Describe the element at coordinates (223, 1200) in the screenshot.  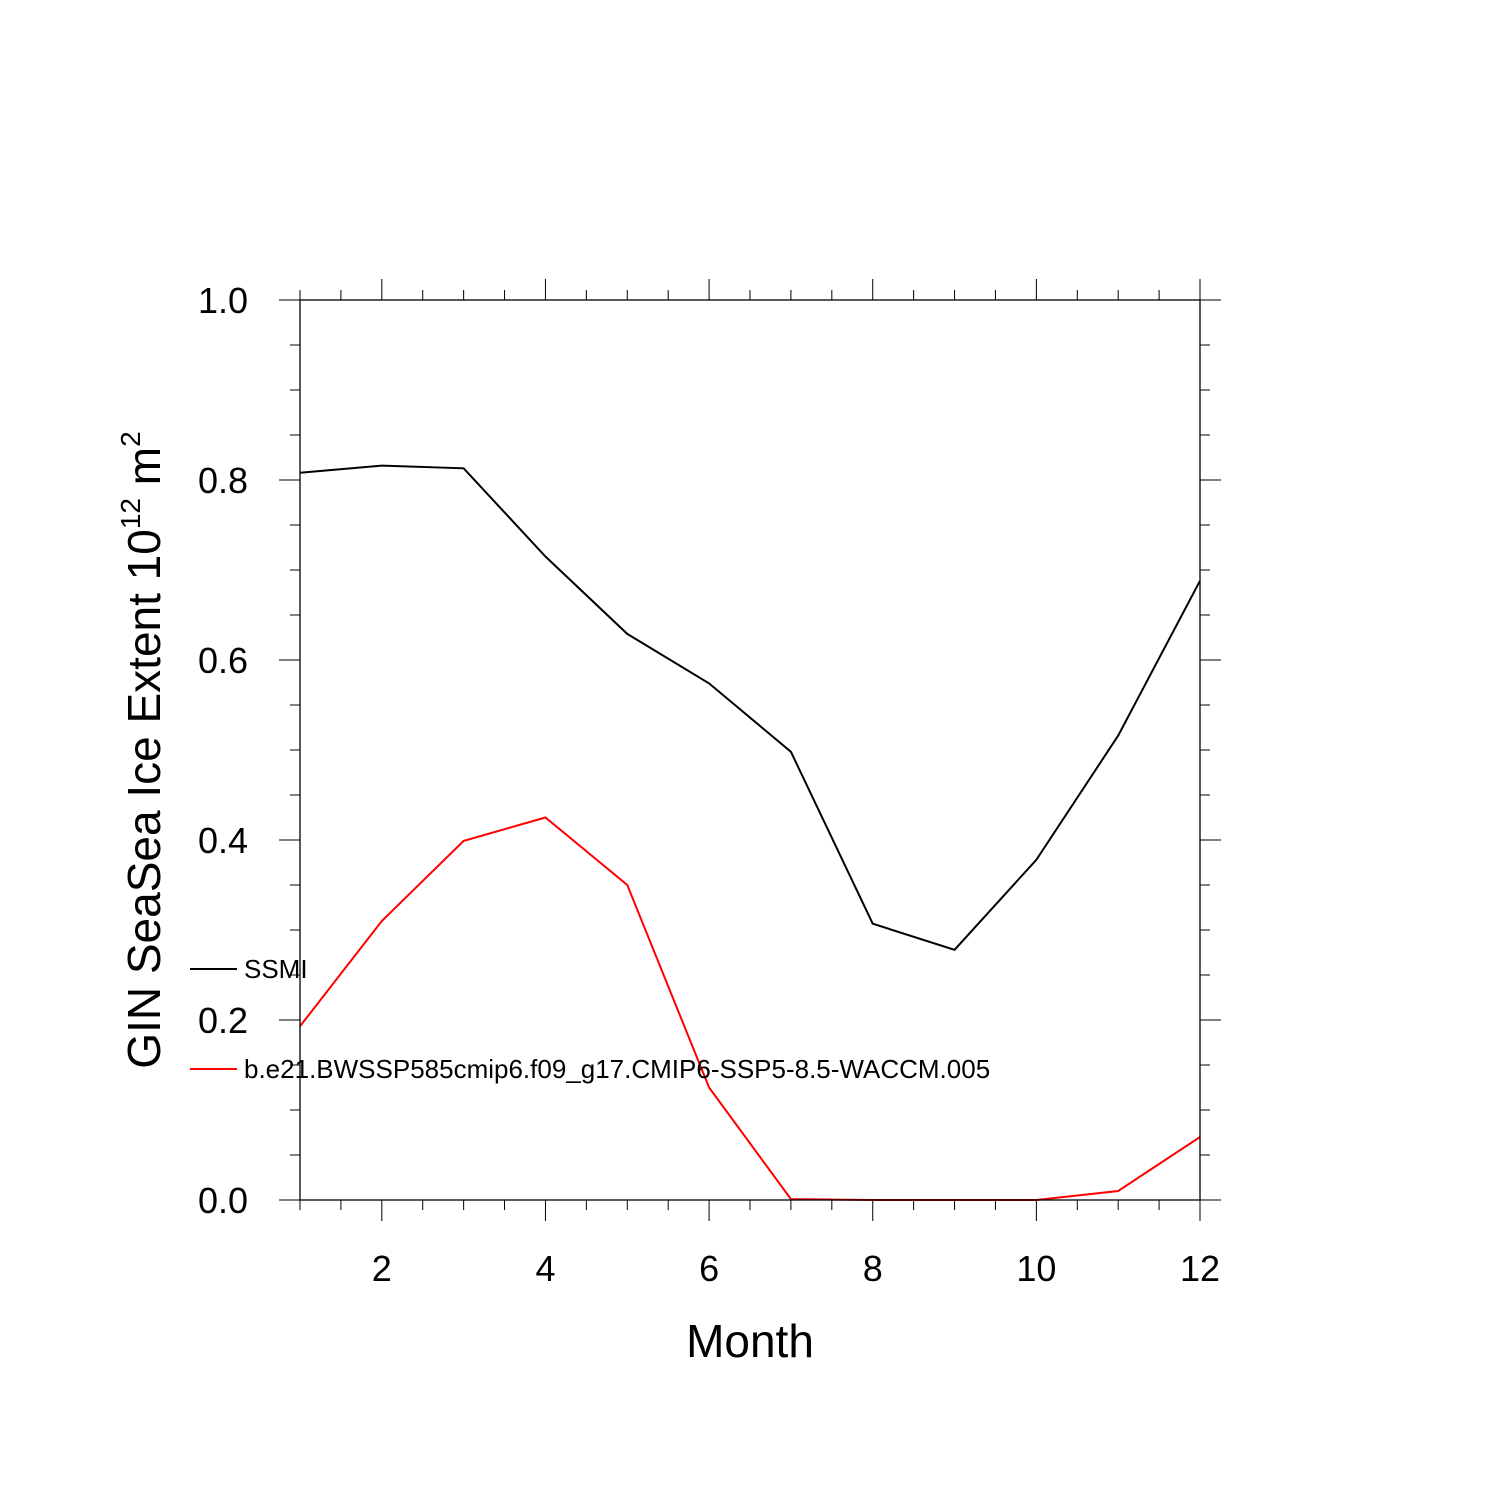
I see `y-tick-label: 0.0` at that location.